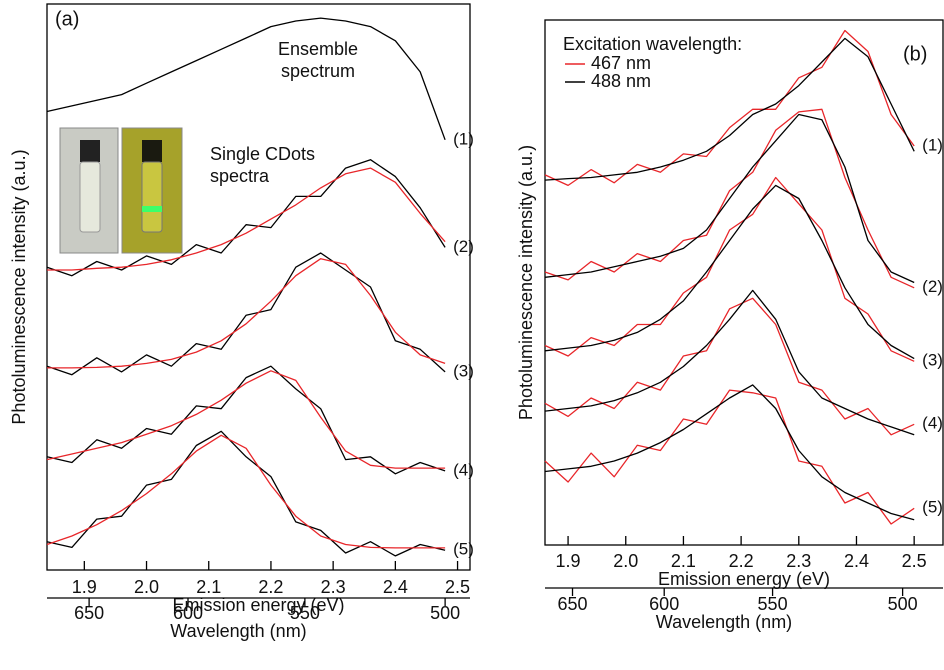 This screenshot has width=944, height=670. Describe the element at coordinates (121, 190) in the screenshot. I see `inset-photos` at that location.